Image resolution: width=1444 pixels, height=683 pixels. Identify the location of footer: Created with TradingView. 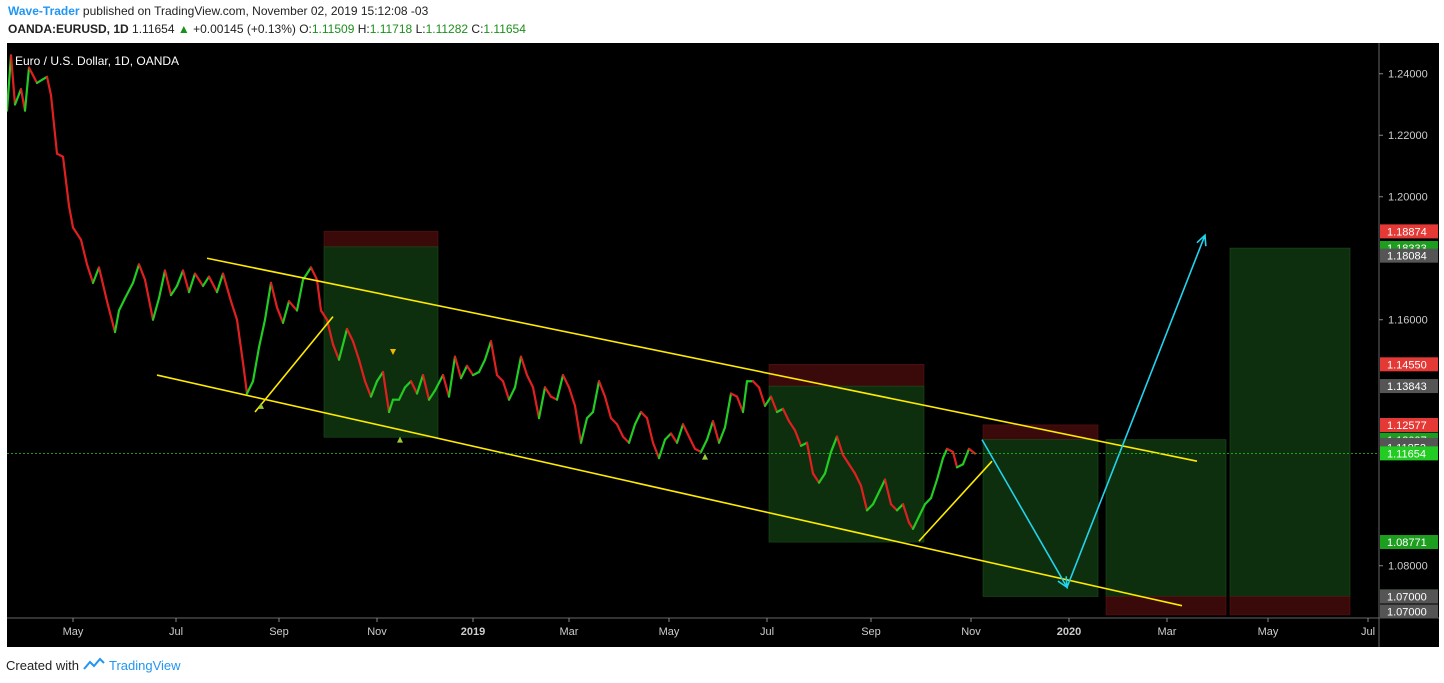
(93, 665).